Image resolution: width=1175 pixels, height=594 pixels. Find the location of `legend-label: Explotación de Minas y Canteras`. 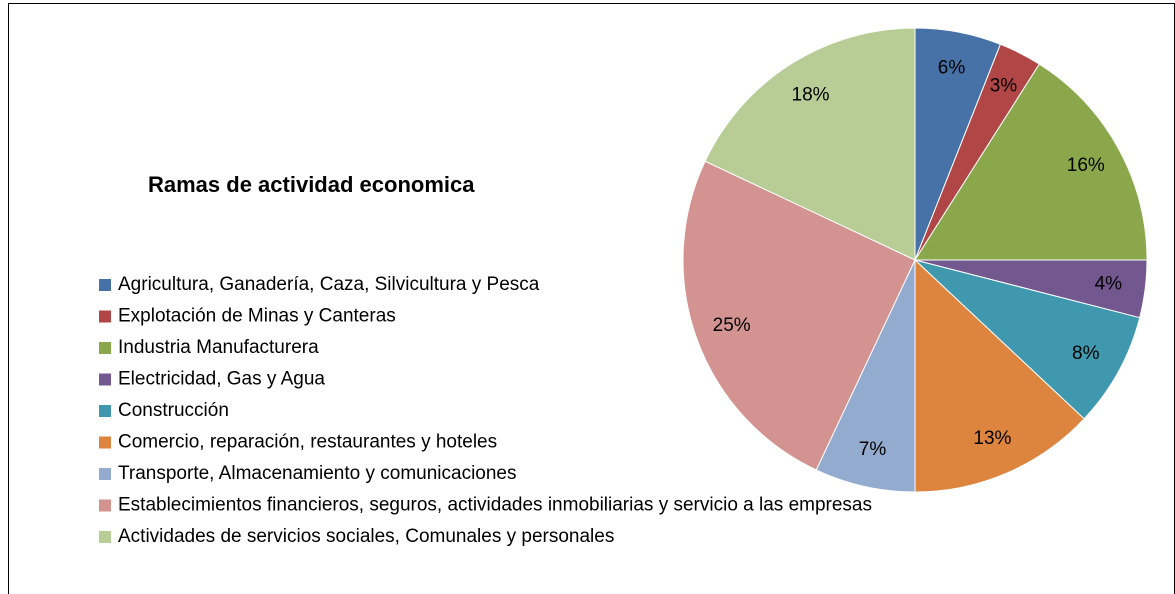

legend-label: Explotación de Minas y Canteras is located at coordinates (257, 316).